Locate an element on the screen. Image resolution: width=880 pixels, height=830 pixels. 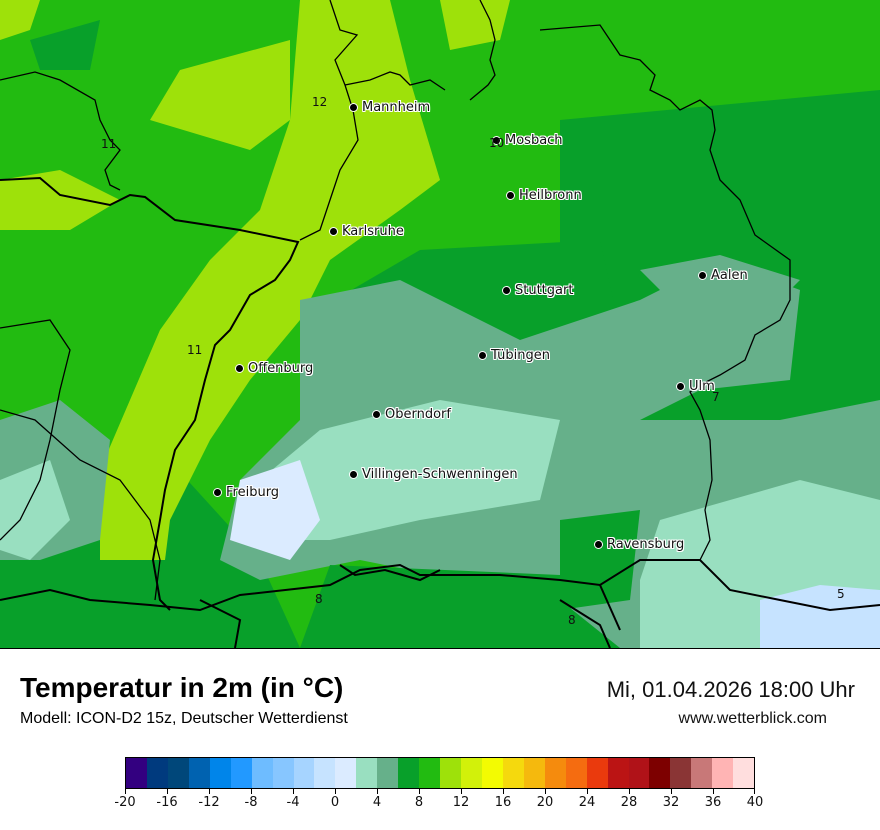
colorbar-tick-label: 0 is located at coordinates (335, 802).